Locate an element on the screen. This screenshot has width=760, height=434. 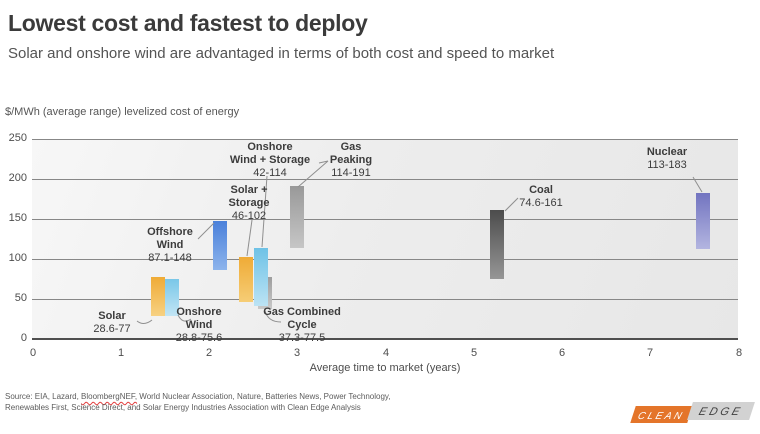
x-tick-6: 6 is located at coordinates (562, 353).